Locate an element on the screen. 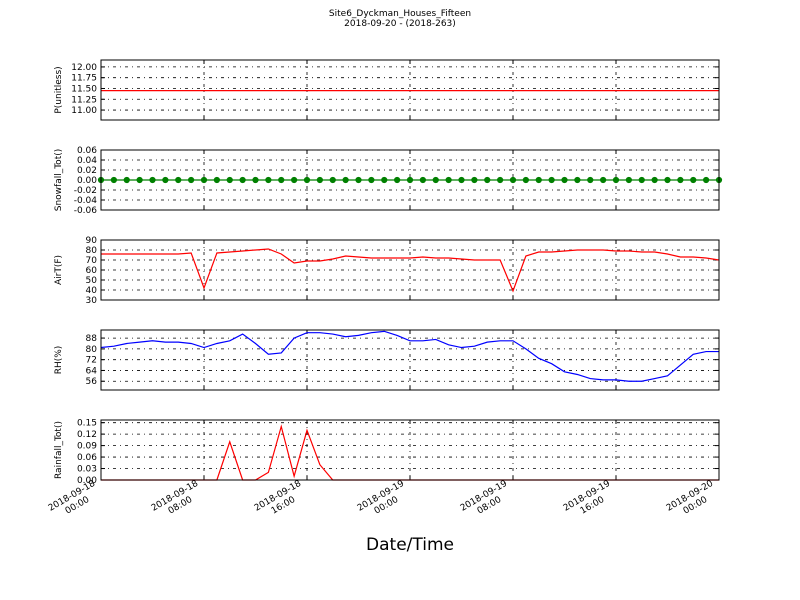  y-tick-label: -0.06 is located at coordinates (86, 211).